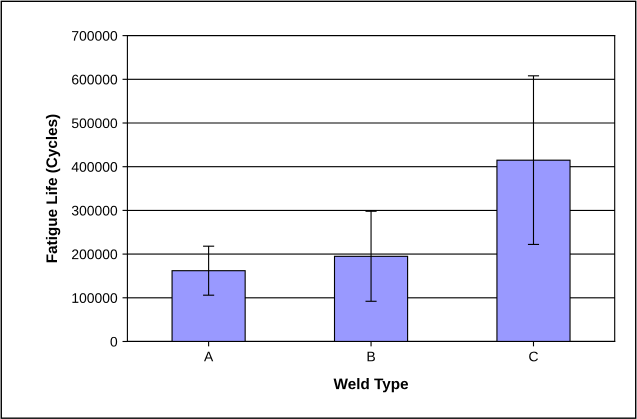  What do you see at coordinates (95, 298) in the screenshot?
I see `y-tick-label: 100000` at bounding box center [95, 298].